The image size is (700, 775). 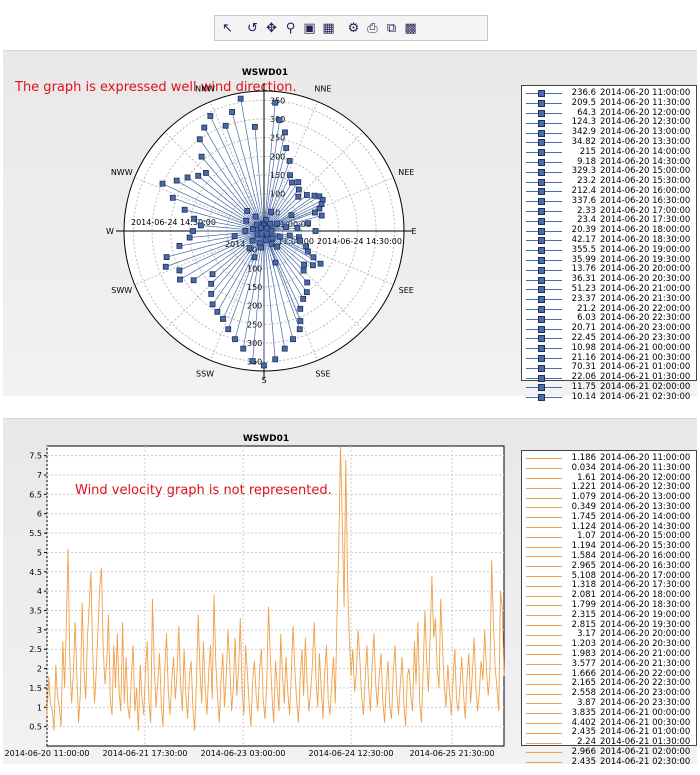 I want to click on direction-label: NNW, so click(x=205, y=89).